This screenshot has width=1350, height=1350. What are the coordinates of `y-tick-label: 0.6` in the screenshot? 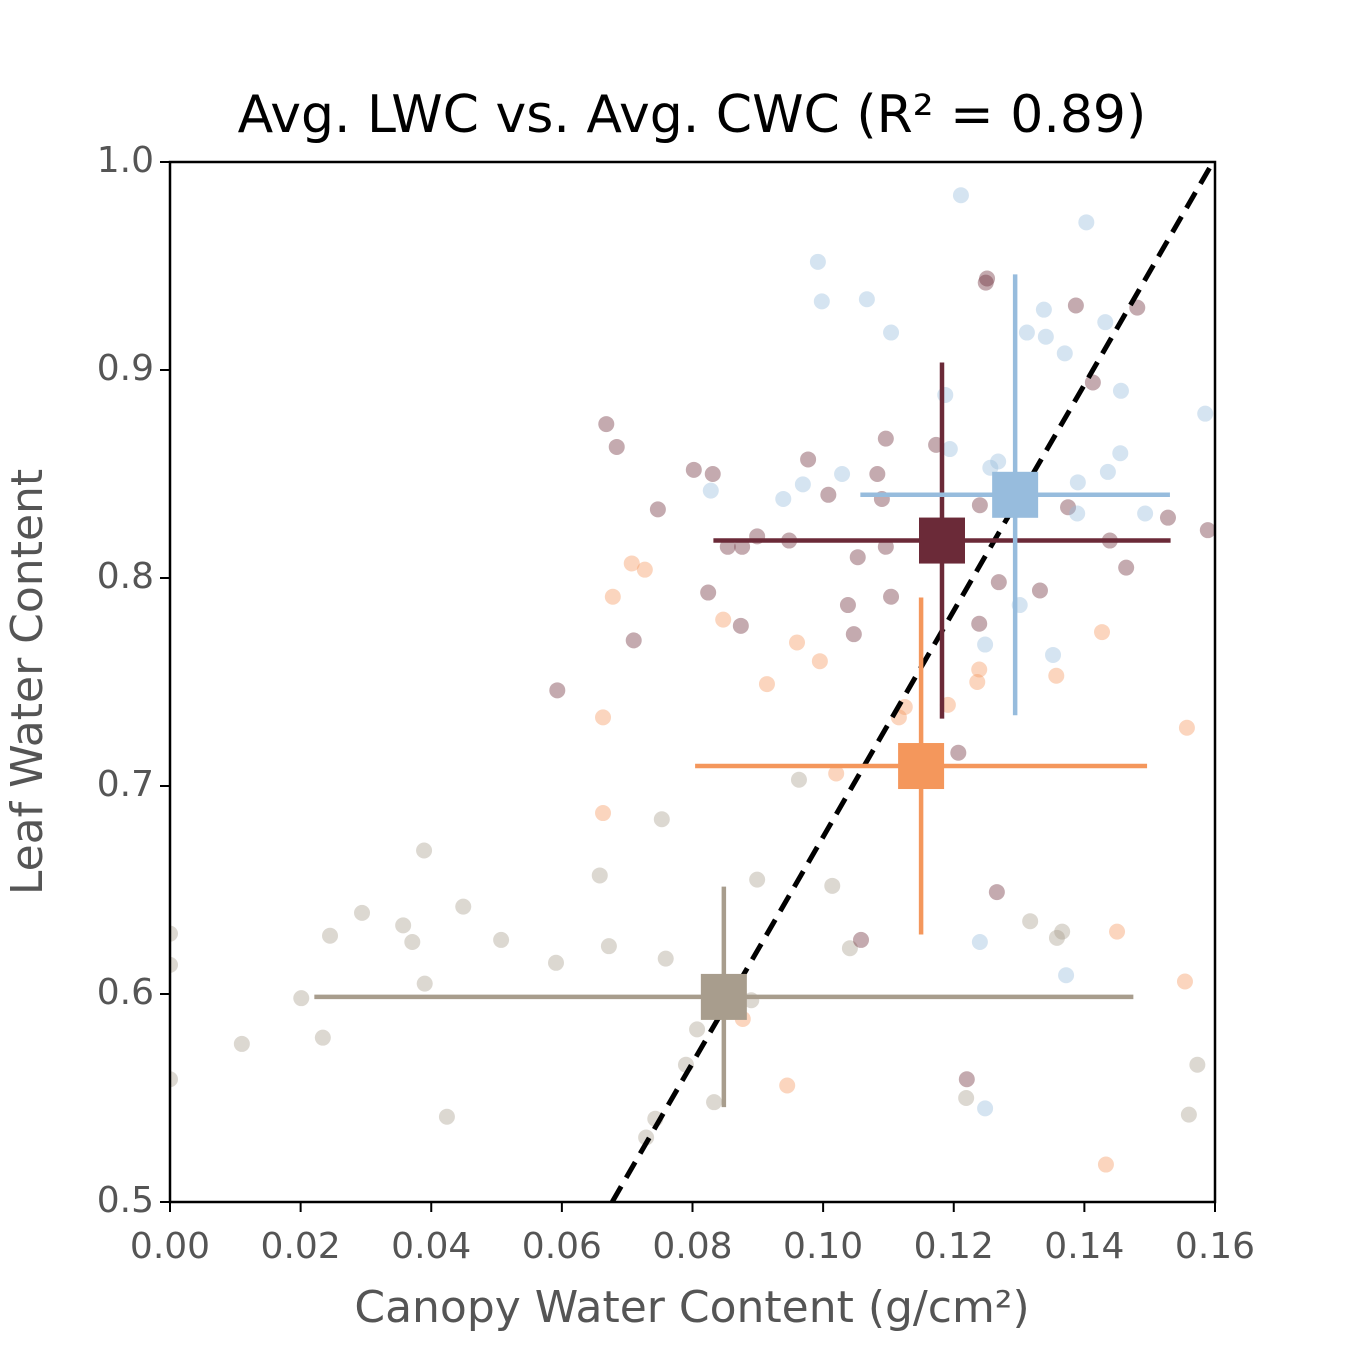 It's located at (125, 992).